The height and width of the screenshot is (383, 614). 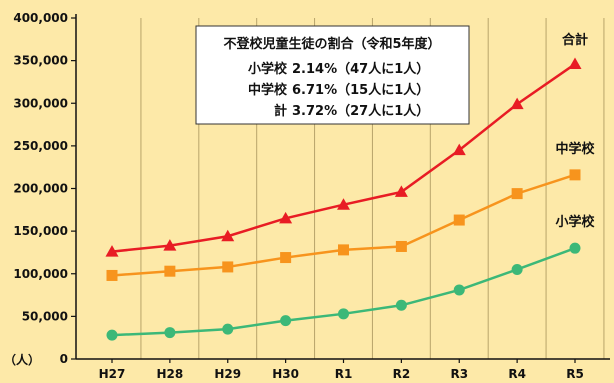 What do you see at coordinates (360, 111) in the screenshot?
I see `annotation-value-total: 3.72%（27人に1人）` at bounding box center [360, 111].